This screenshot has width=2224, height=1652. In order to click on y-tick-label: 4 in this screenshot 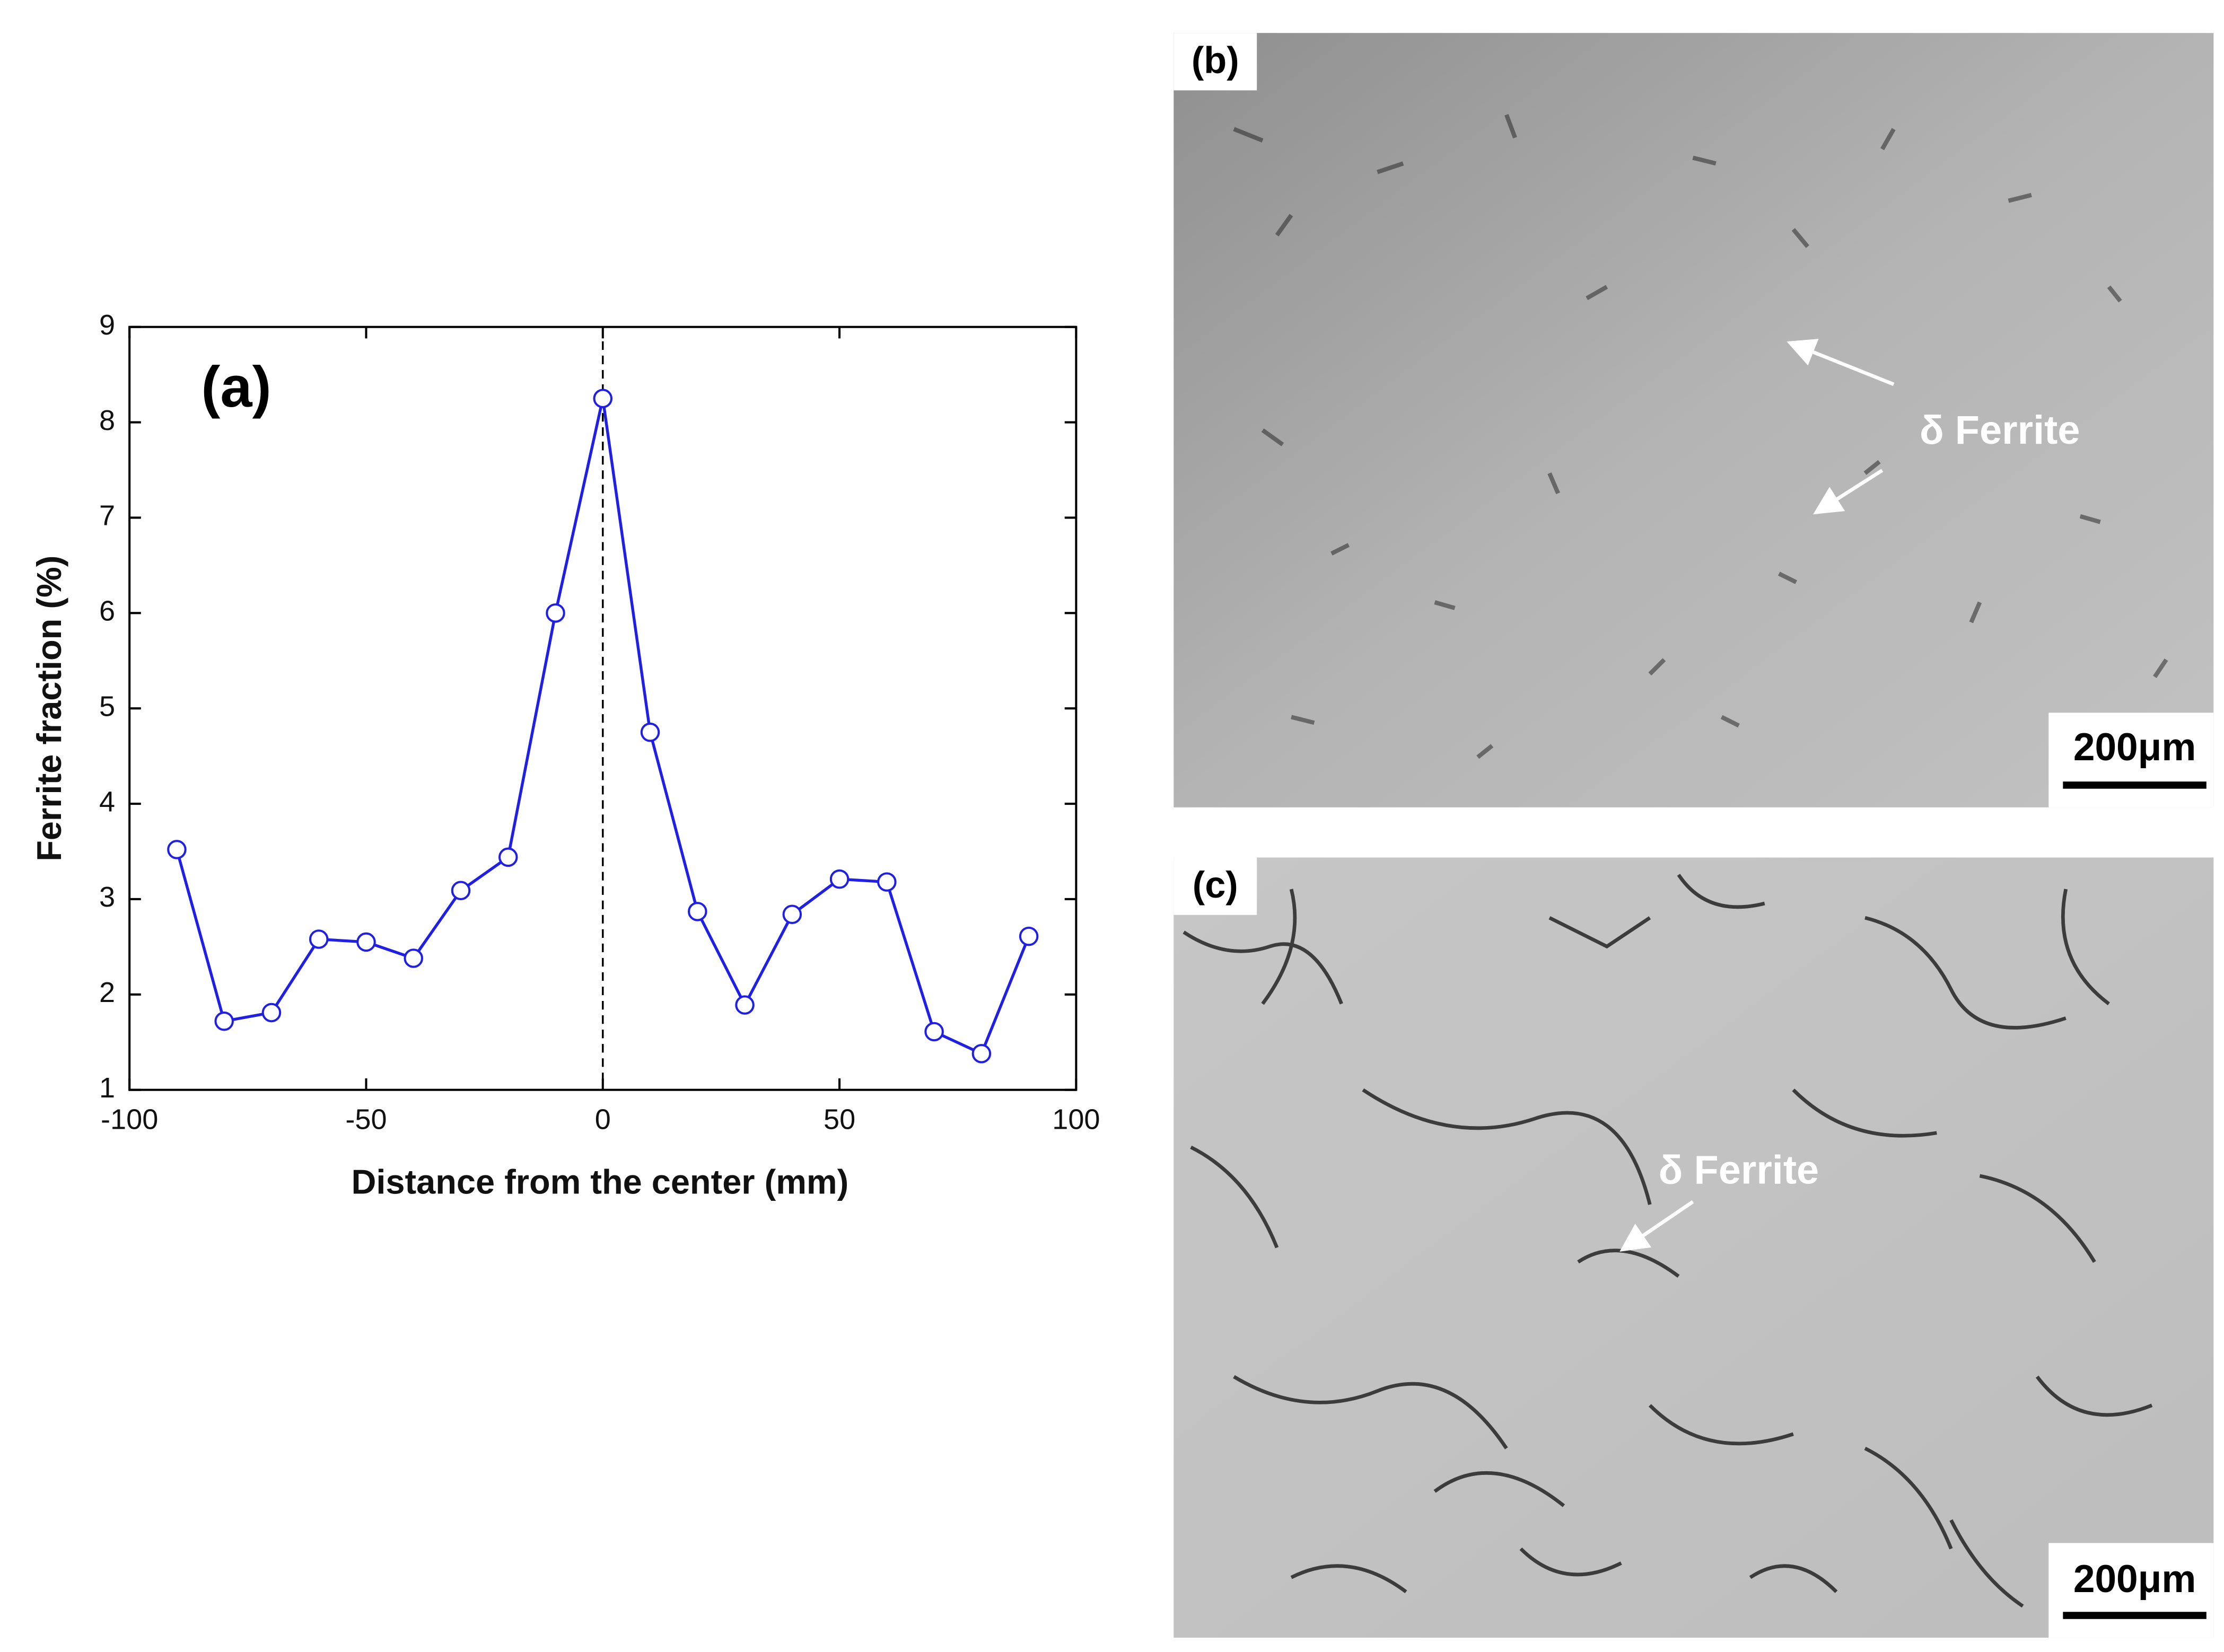, I will do `click(107, 802)`.